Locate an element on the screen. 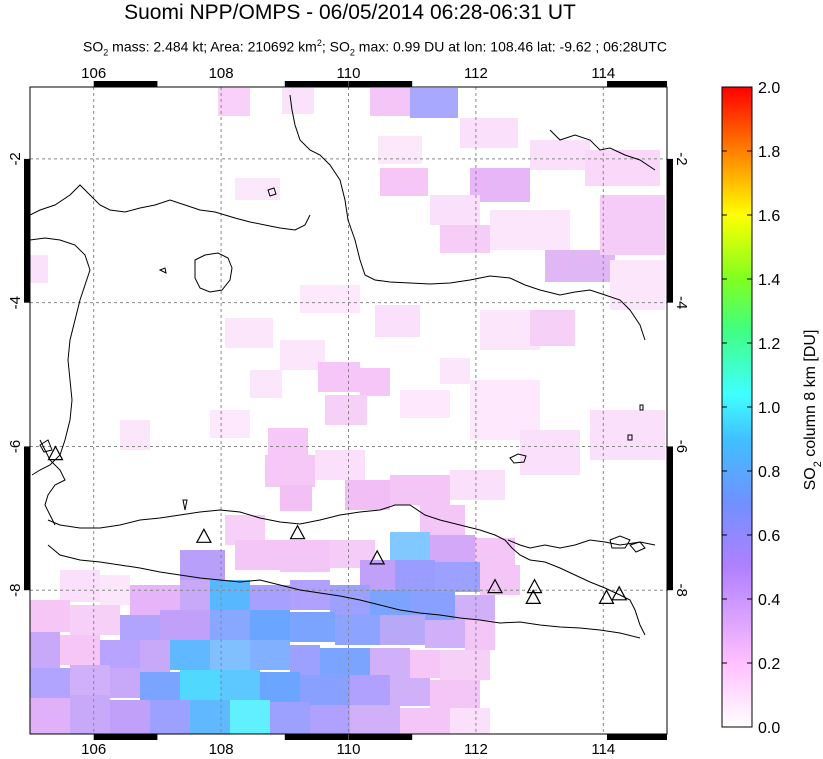 Image resolution: width=823 pixels, height=759 pixels. colorbar-tick-label: 1.8 is located at coordinates (769, 152).